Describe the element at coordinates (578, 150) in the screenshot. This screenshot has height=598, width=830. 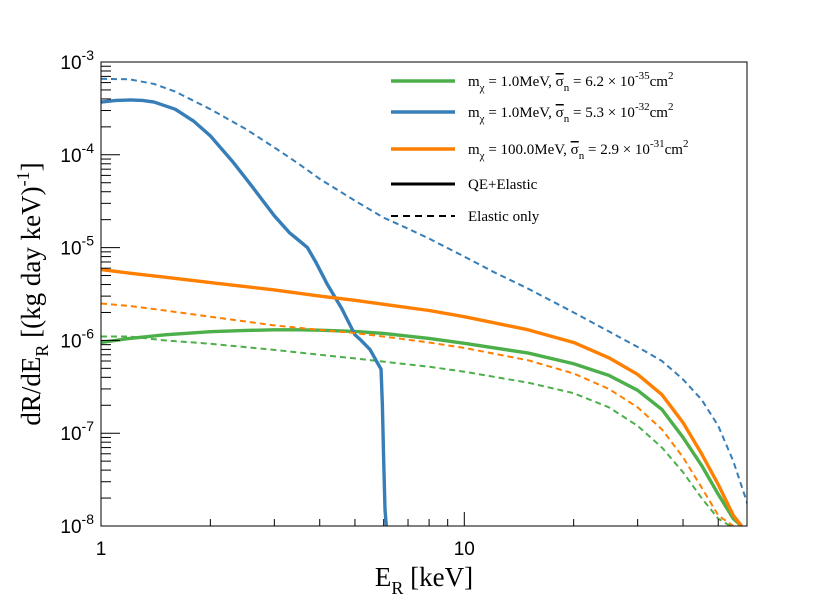
I see `legend-label-3: mχ = 100.0MeV, σn = 2.9 × 10-31cm2` at that location.